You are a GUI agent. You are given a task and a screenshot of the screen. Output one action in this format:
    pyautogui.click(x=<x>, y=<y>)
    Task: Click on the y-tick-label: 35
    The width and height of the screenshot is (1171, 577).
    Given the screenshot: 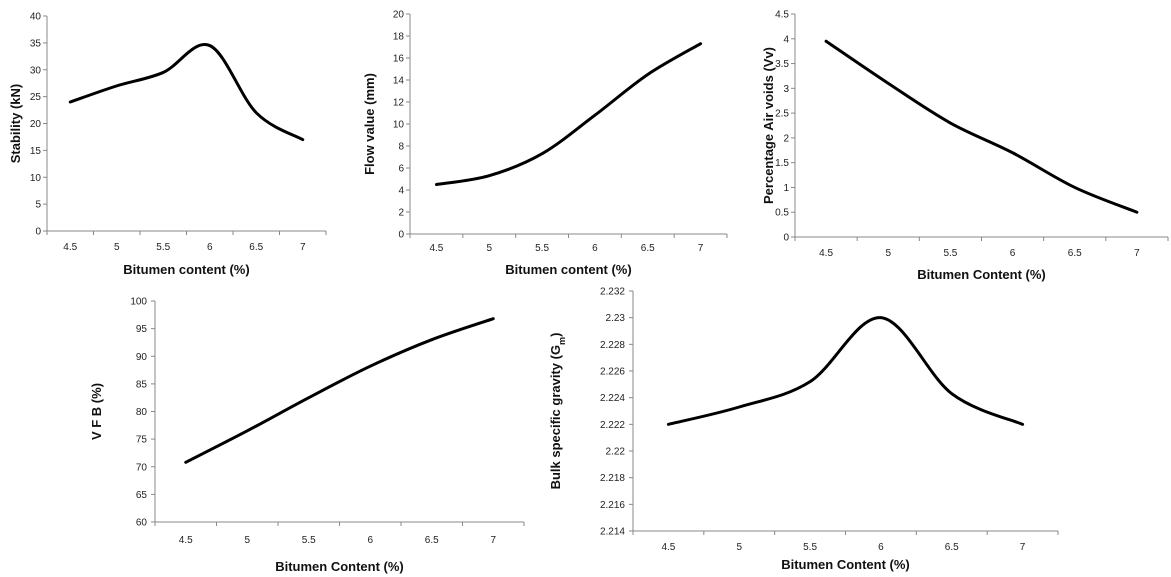 What is the action you would take?
    pyautogui.click(x=36, y=43)
    